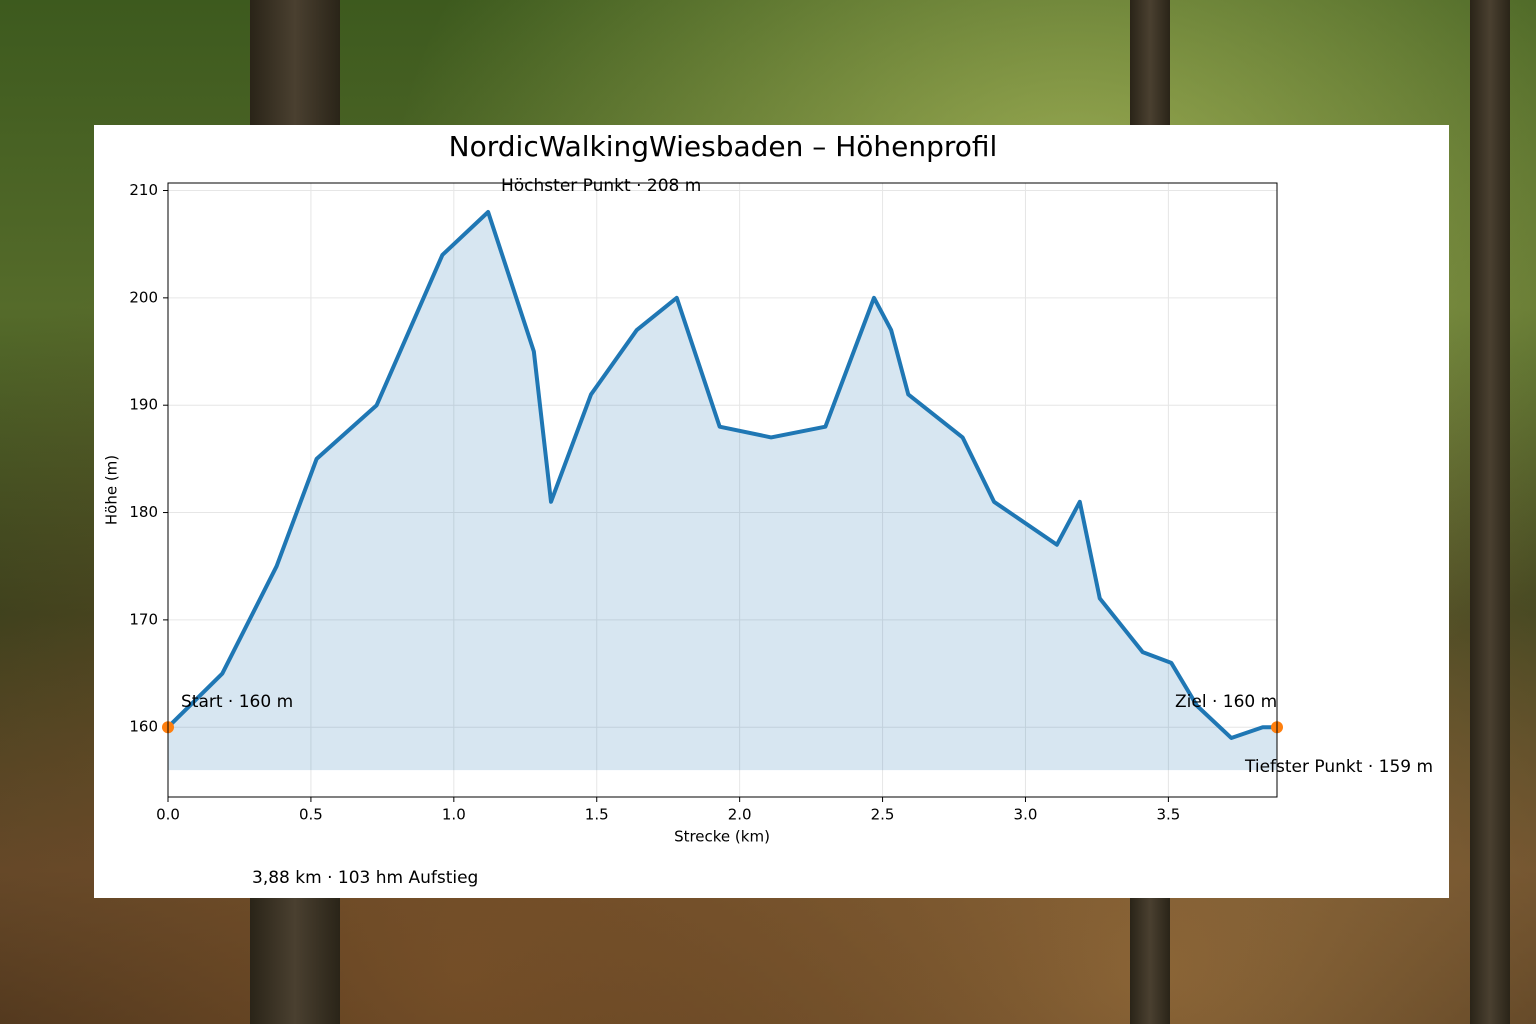 This screenshot has height=1024, width=1536. I want to click on x-tick-label: 0.5, so click(311, 815).